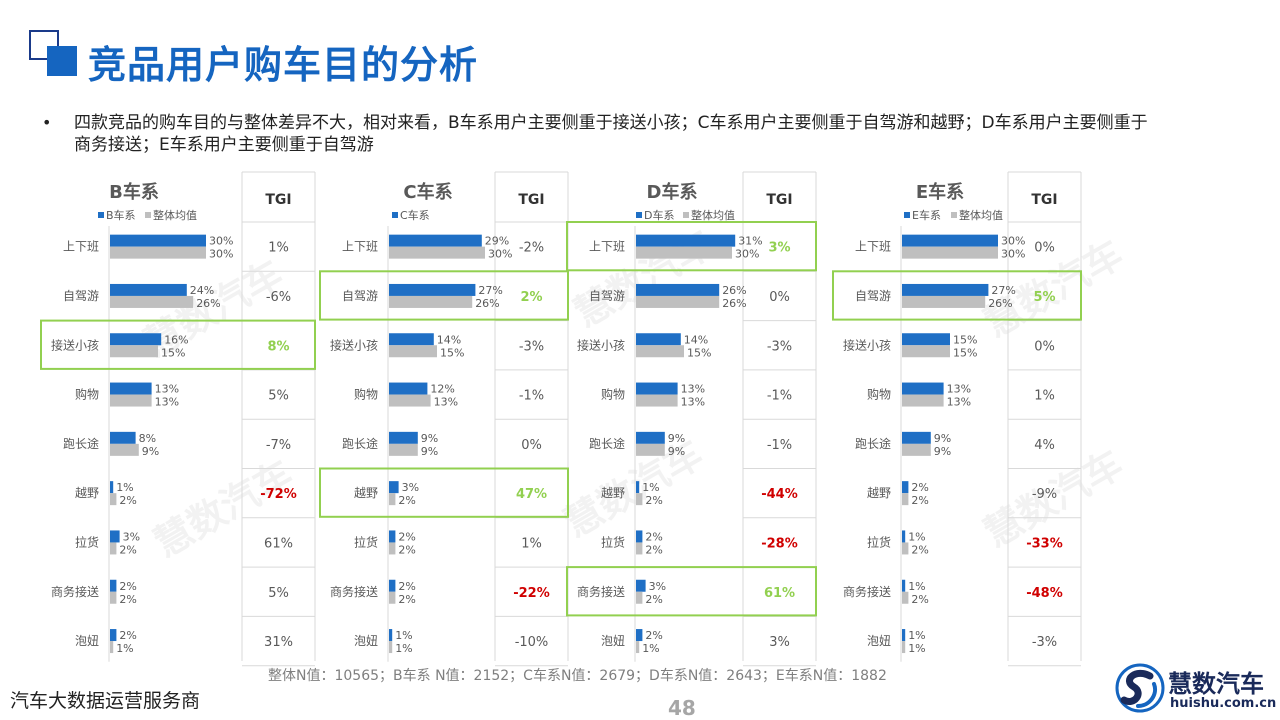  What do you see at coordinates (926, 215) in the screenshot?
I see `legend-label-series: E车系` at bounding box center [926, 215].